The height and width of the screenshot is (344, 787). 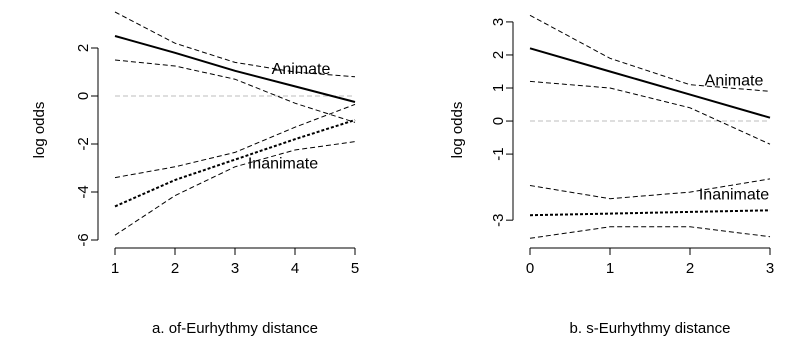 What do you see at coordinates (83, 239) in the screenshot?
I see `y-tick-label: -6` at bounding box center [83, 239].